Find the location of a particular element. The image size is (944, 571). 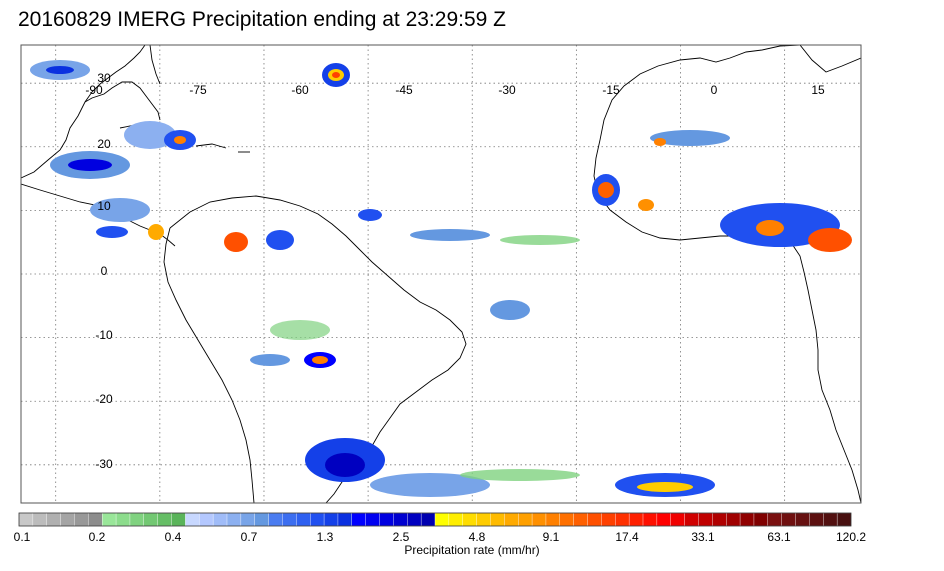

lon-label: -30 is located at coordinates (507, 90).